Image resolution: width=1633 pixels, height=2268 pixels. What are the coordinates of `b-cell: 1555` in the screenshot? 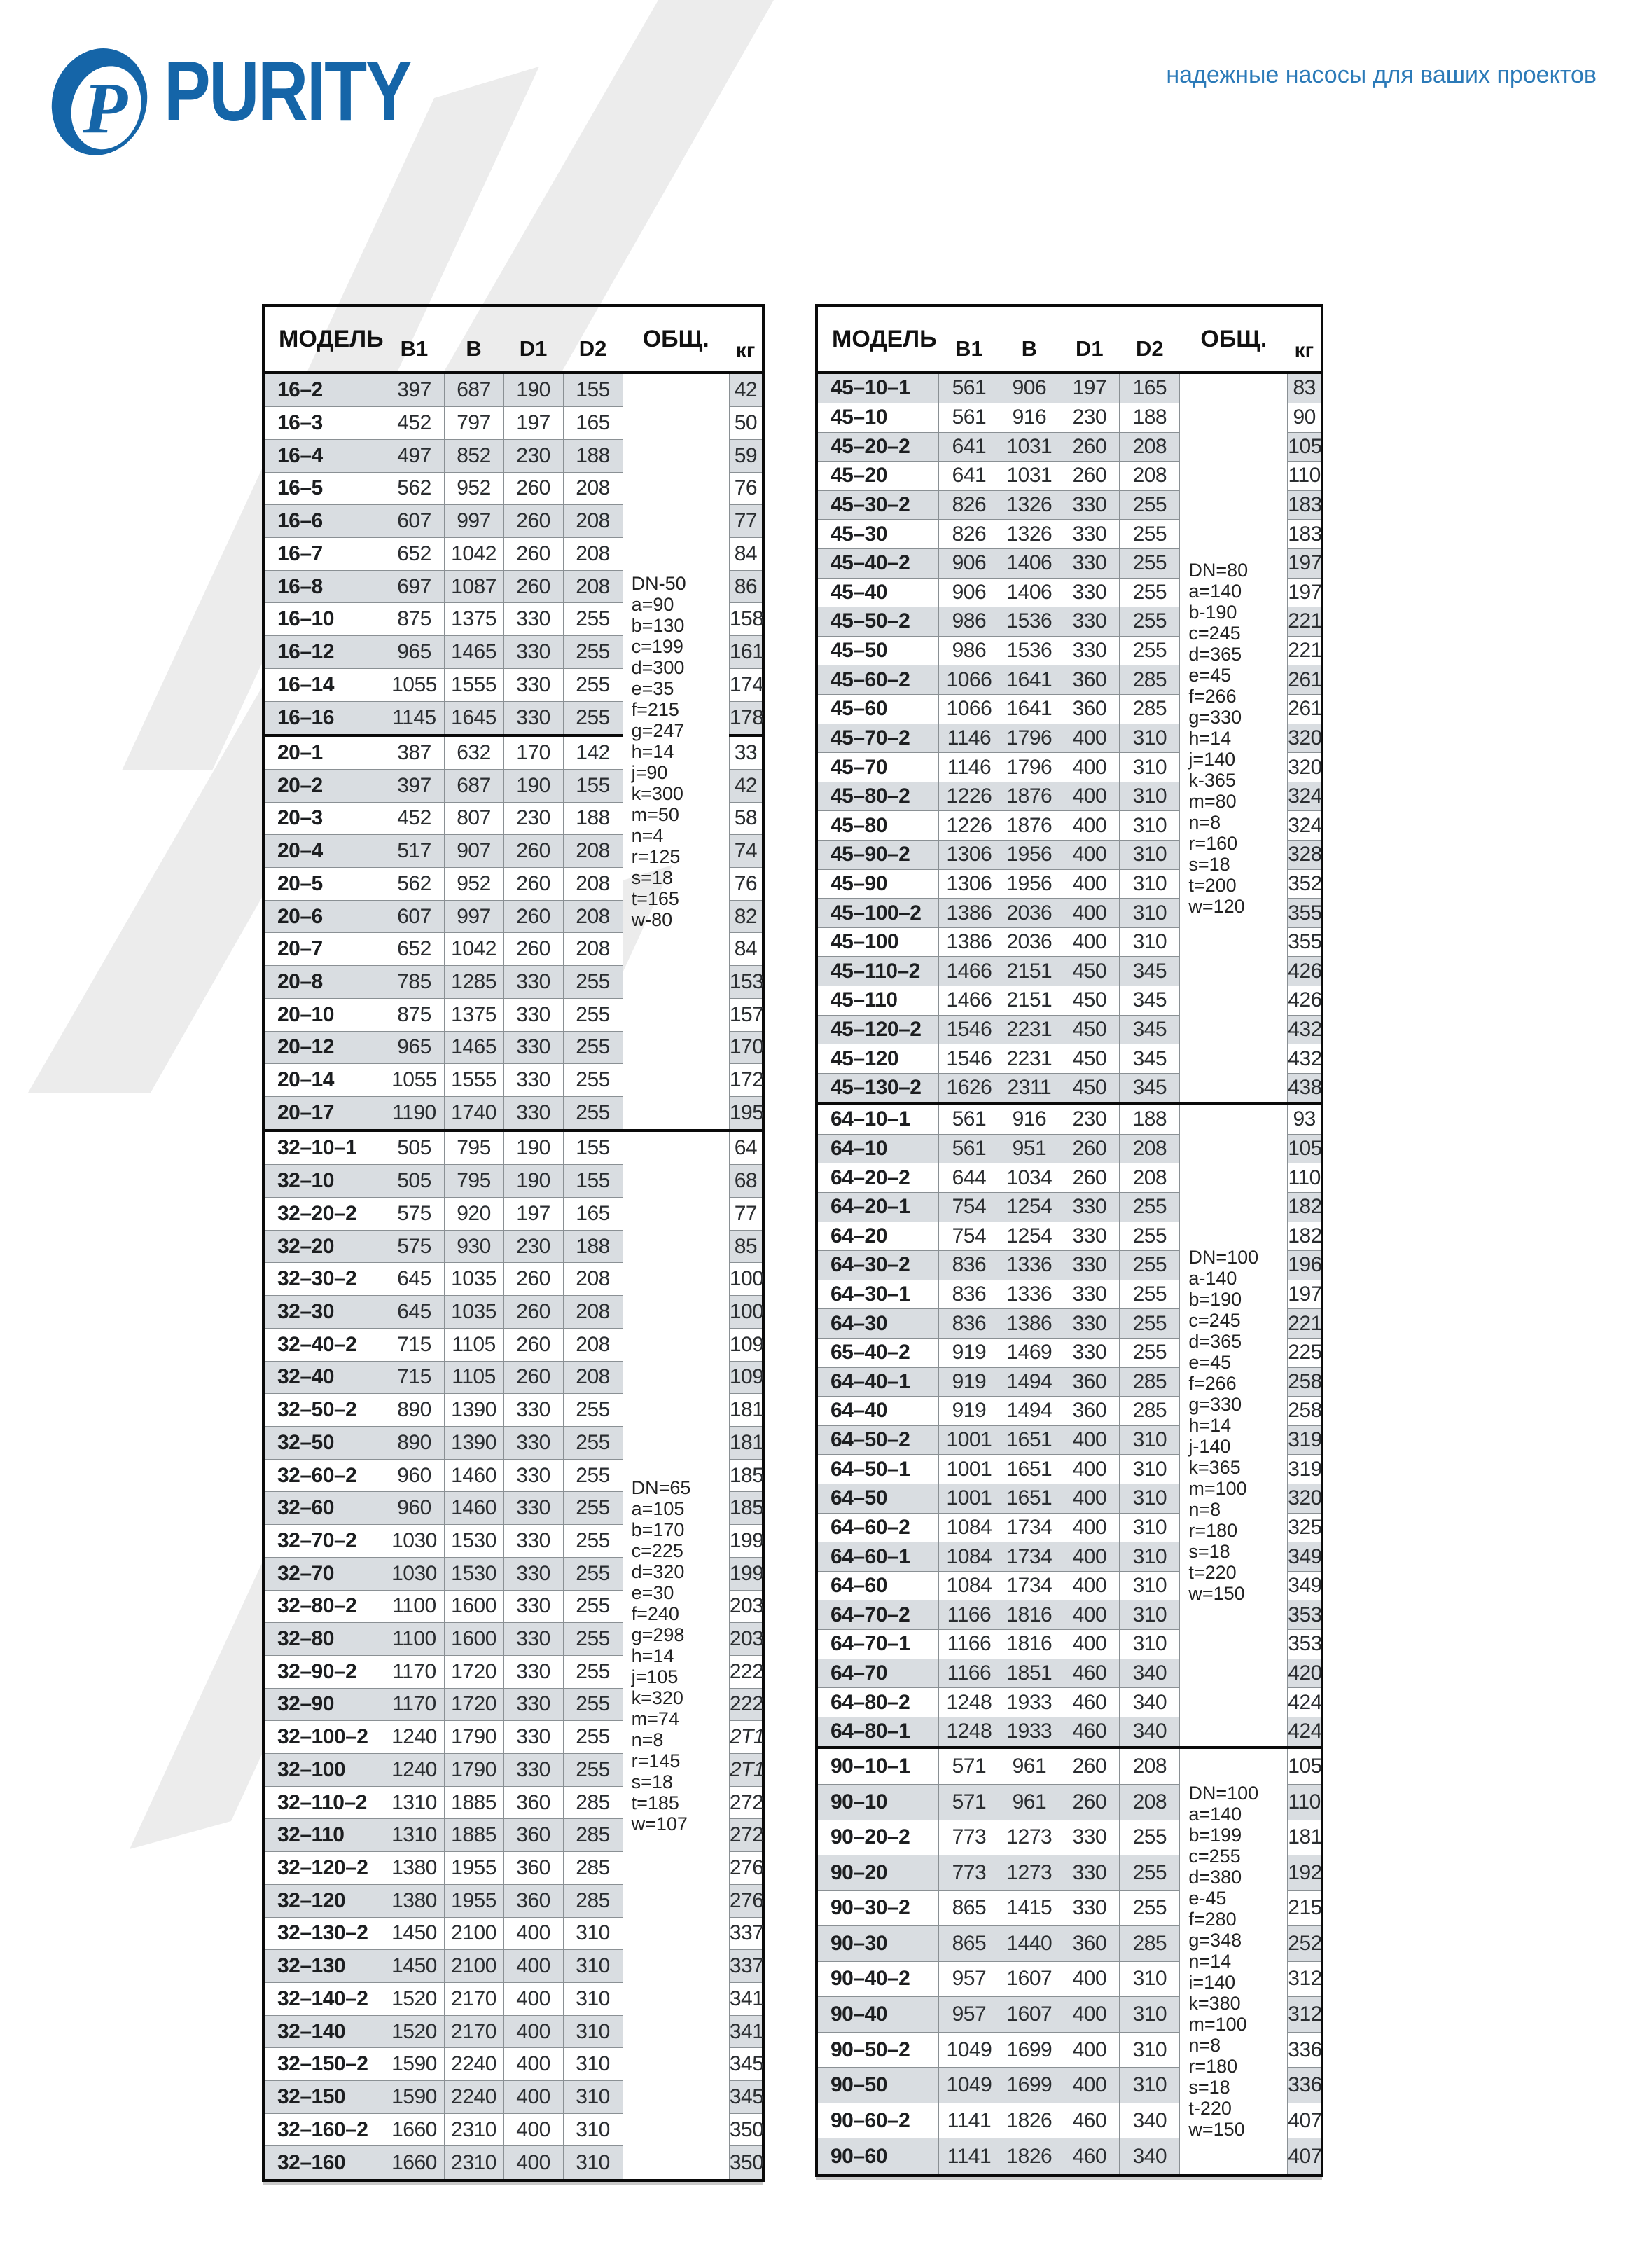 It's located at (473, 685).